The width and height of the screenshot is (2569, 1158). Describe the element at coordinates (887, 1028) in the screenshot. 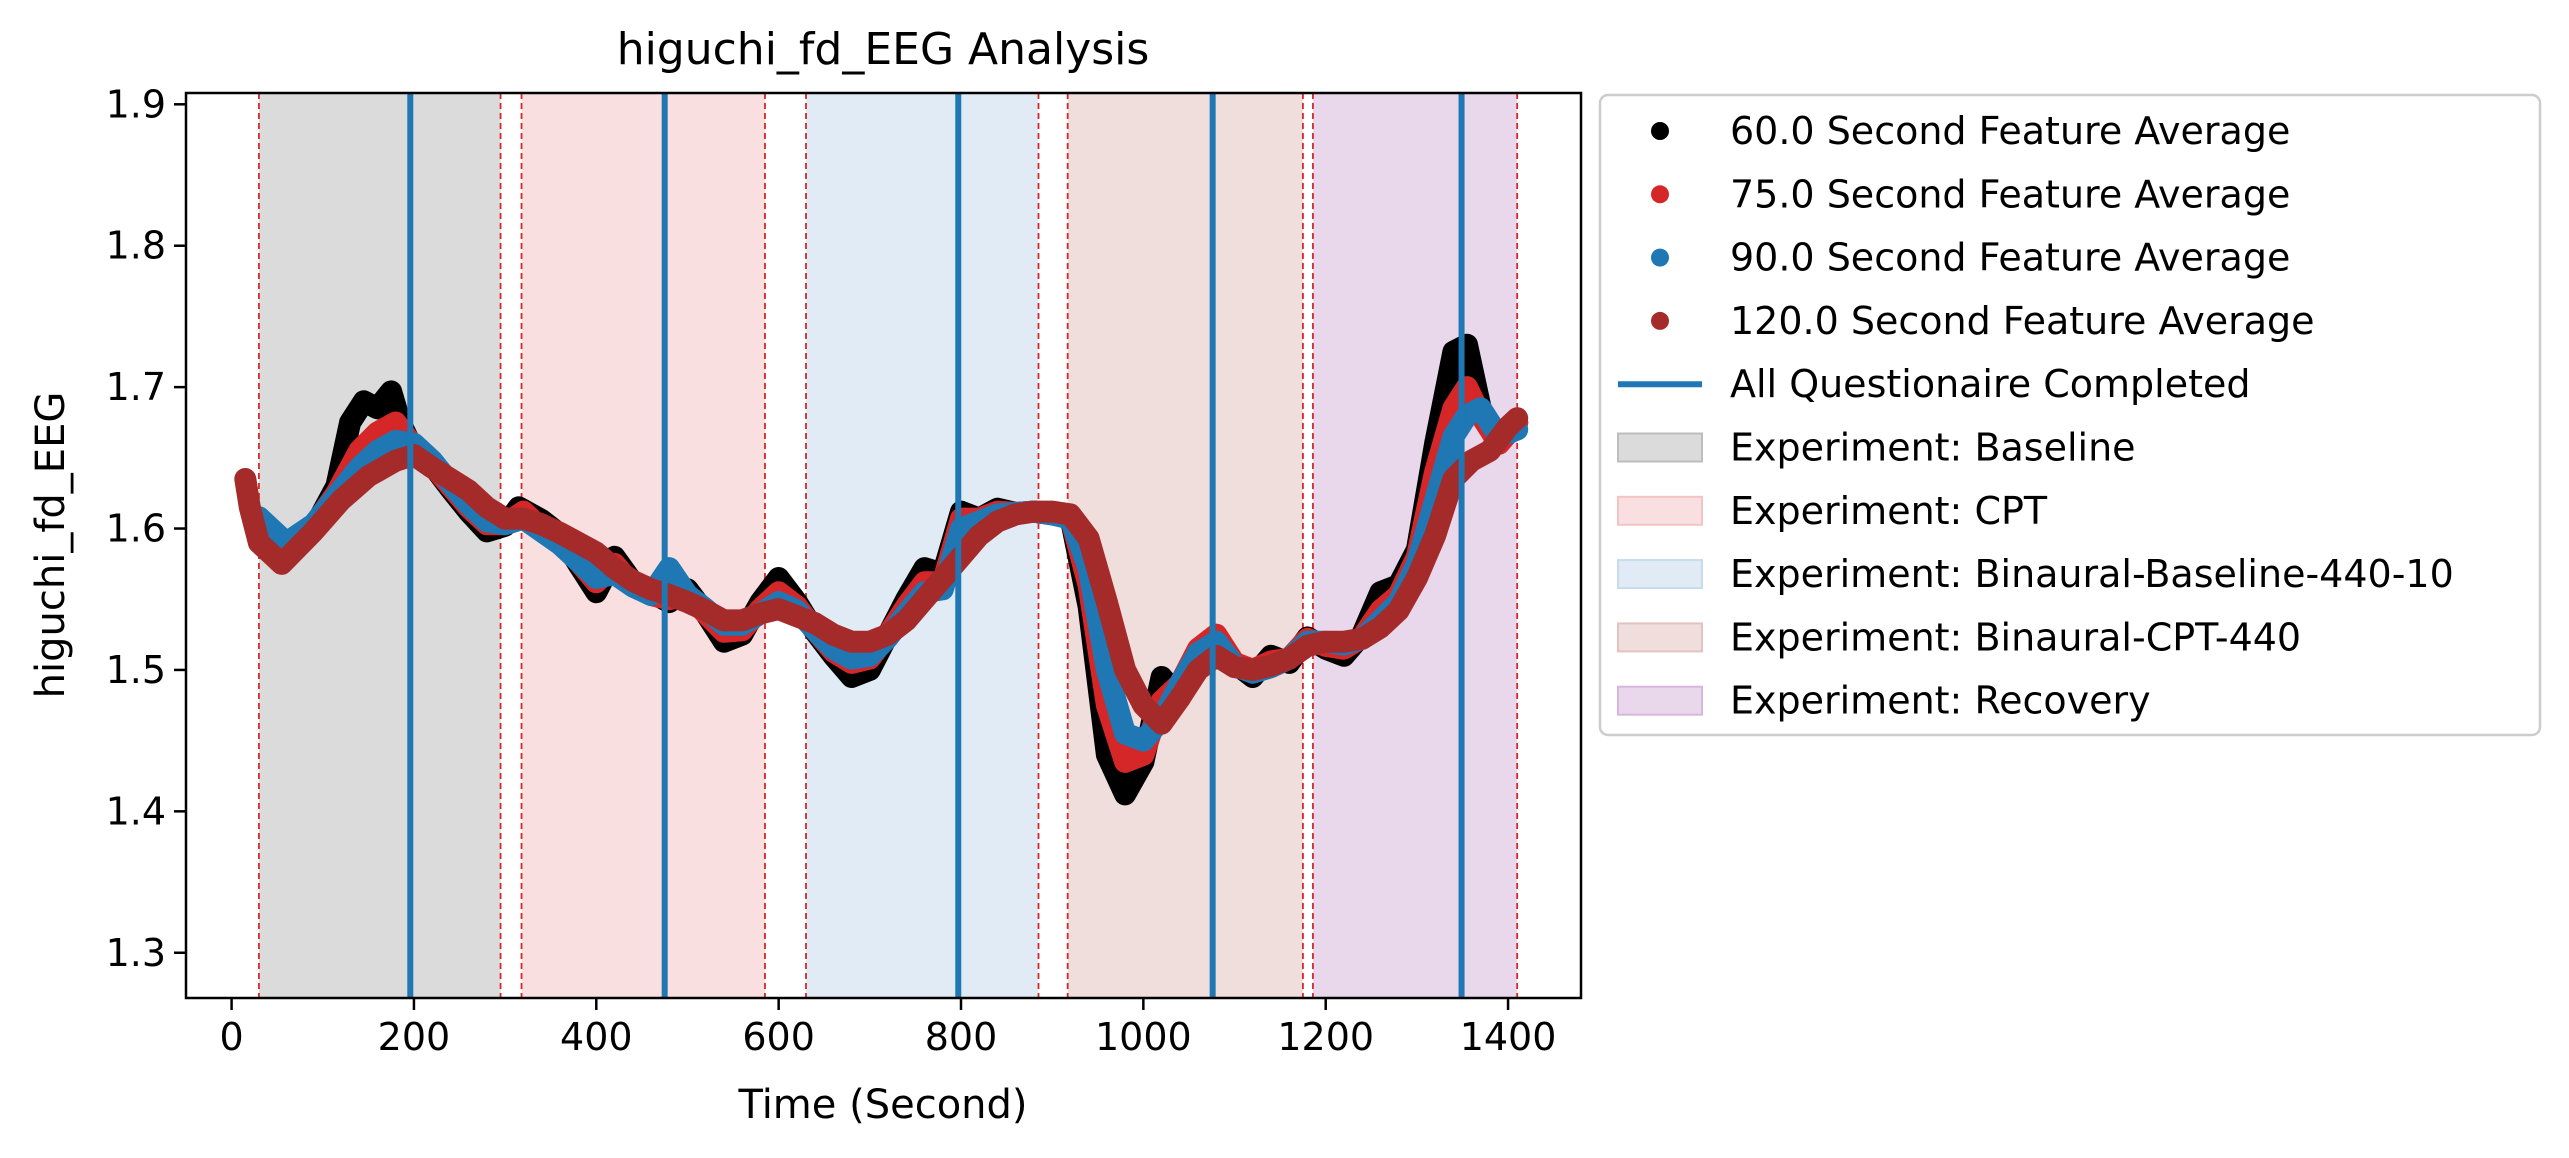

I see `x-axis: 0 200 400 600 800 1000 1200 1400` at that location.